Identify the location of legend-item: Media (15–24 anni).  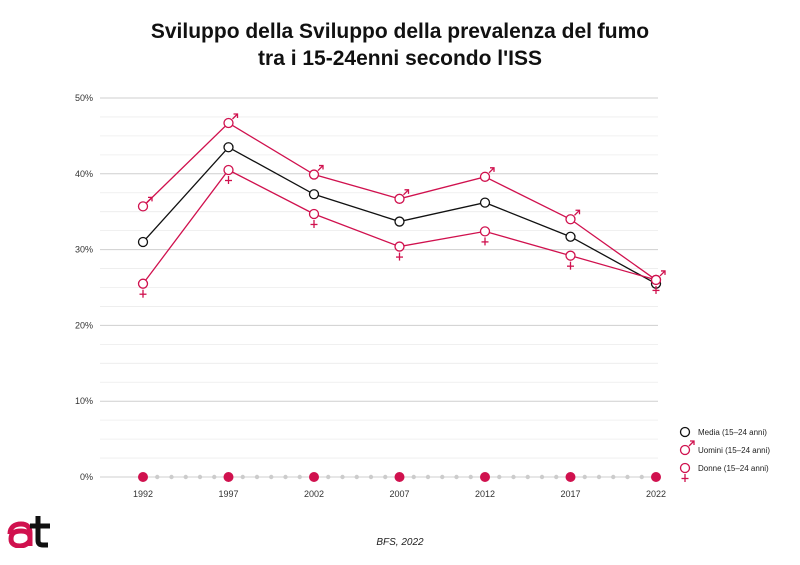
(723, 432).